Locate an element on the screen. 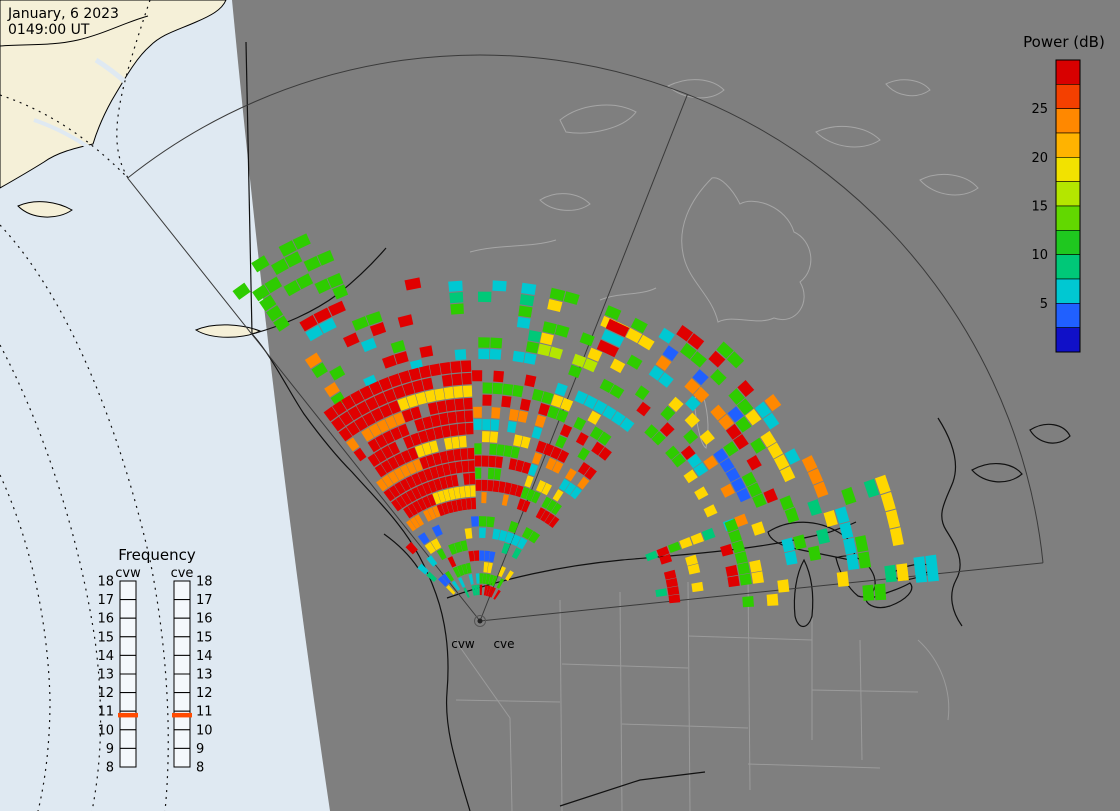  land-alaska-coast is located at coordinates (113, 94).